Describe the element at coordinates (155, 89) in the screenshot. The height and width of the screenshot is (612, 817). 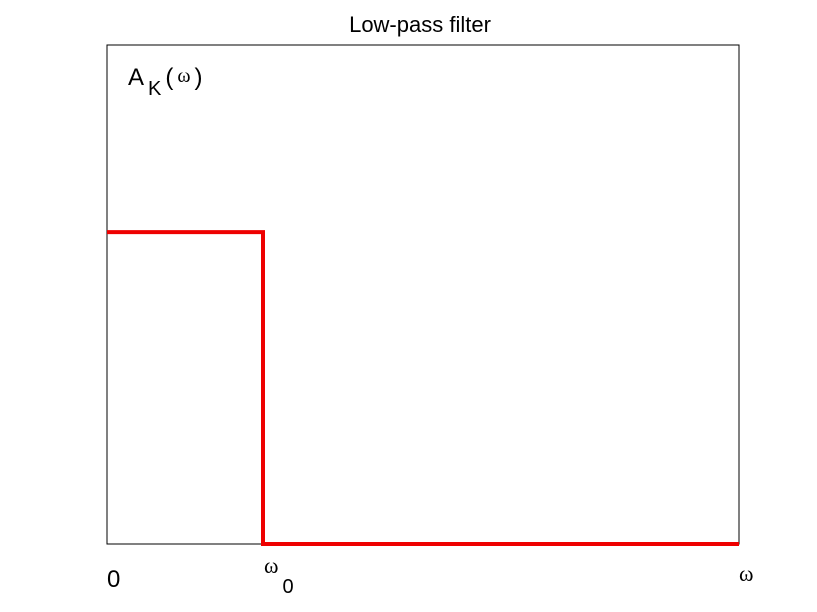
I see `y-label-subscript: K` at that location.